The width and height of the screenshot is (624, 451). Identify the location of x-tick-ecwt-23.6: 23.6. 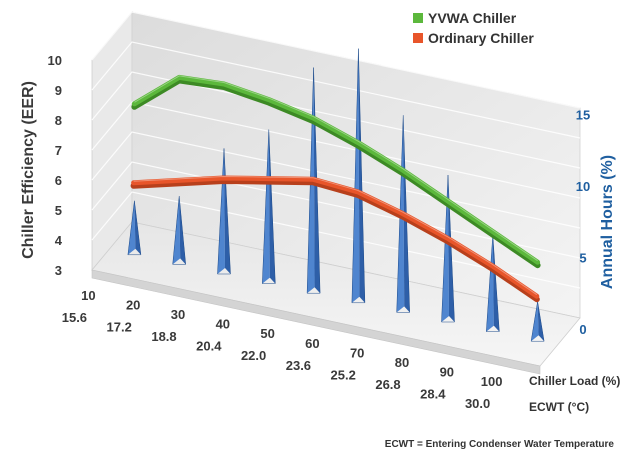
(298, 365).